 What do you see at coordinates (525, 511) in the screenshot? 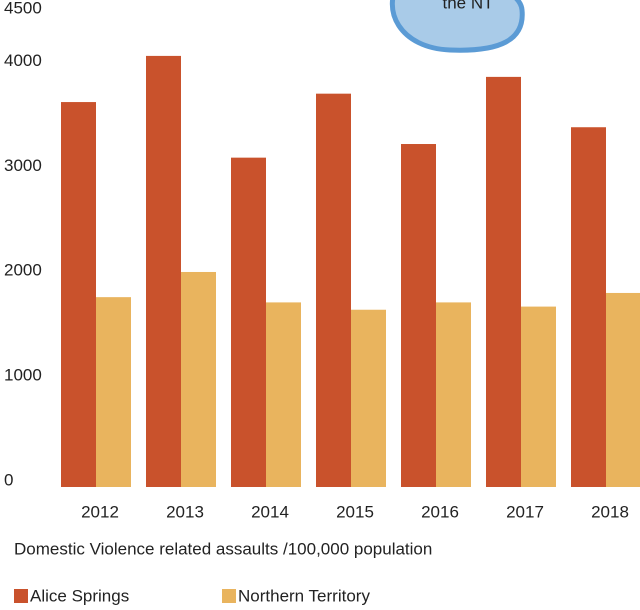
I see `x-tick-label: 2017` at bounding box center [525, 511].